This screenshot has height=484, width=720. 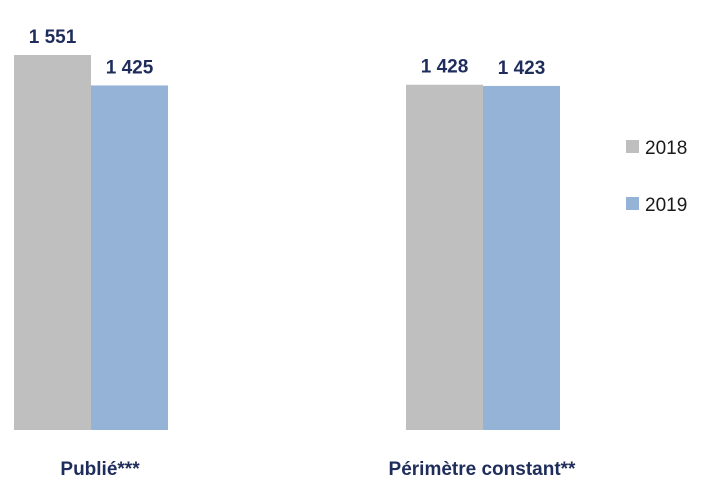 What do you see at coordinates (318, 469) in the screenshot?
I see `category-label-group: Publié*** Périmètre constant**` at bounding box center [318, 469].